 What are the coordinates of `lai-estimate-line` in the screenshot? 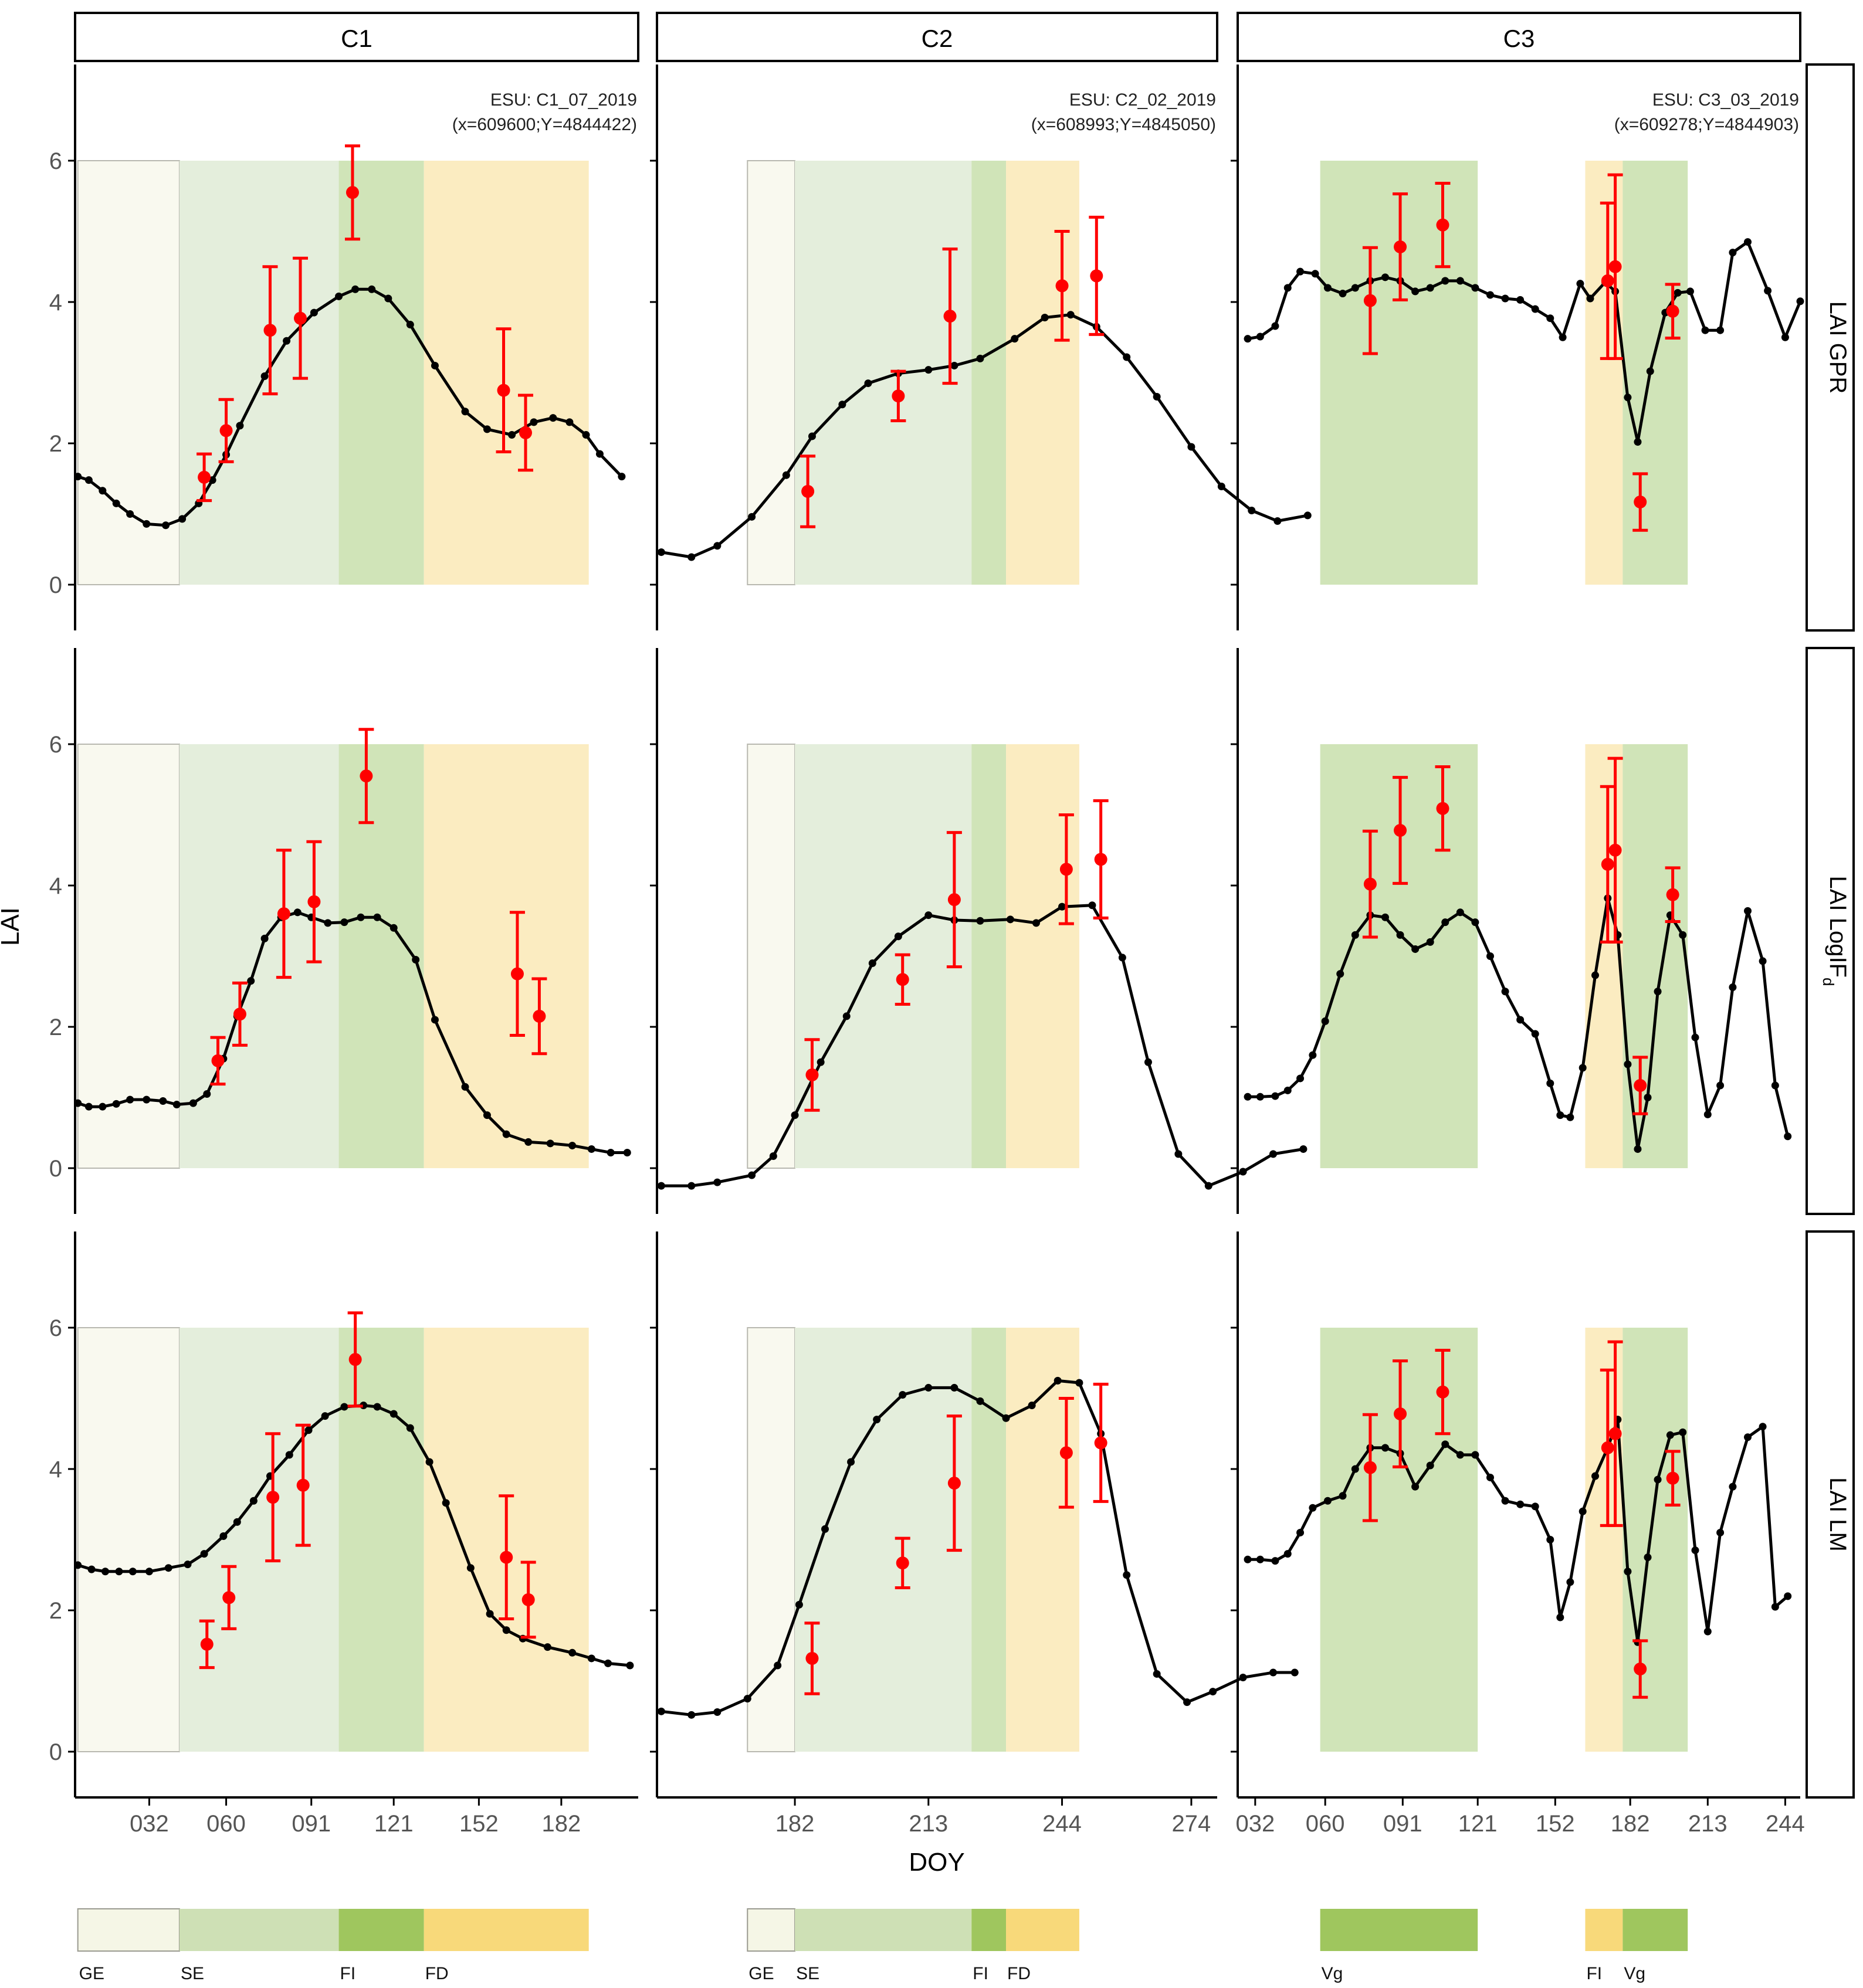 It's located at (1519, 1024).